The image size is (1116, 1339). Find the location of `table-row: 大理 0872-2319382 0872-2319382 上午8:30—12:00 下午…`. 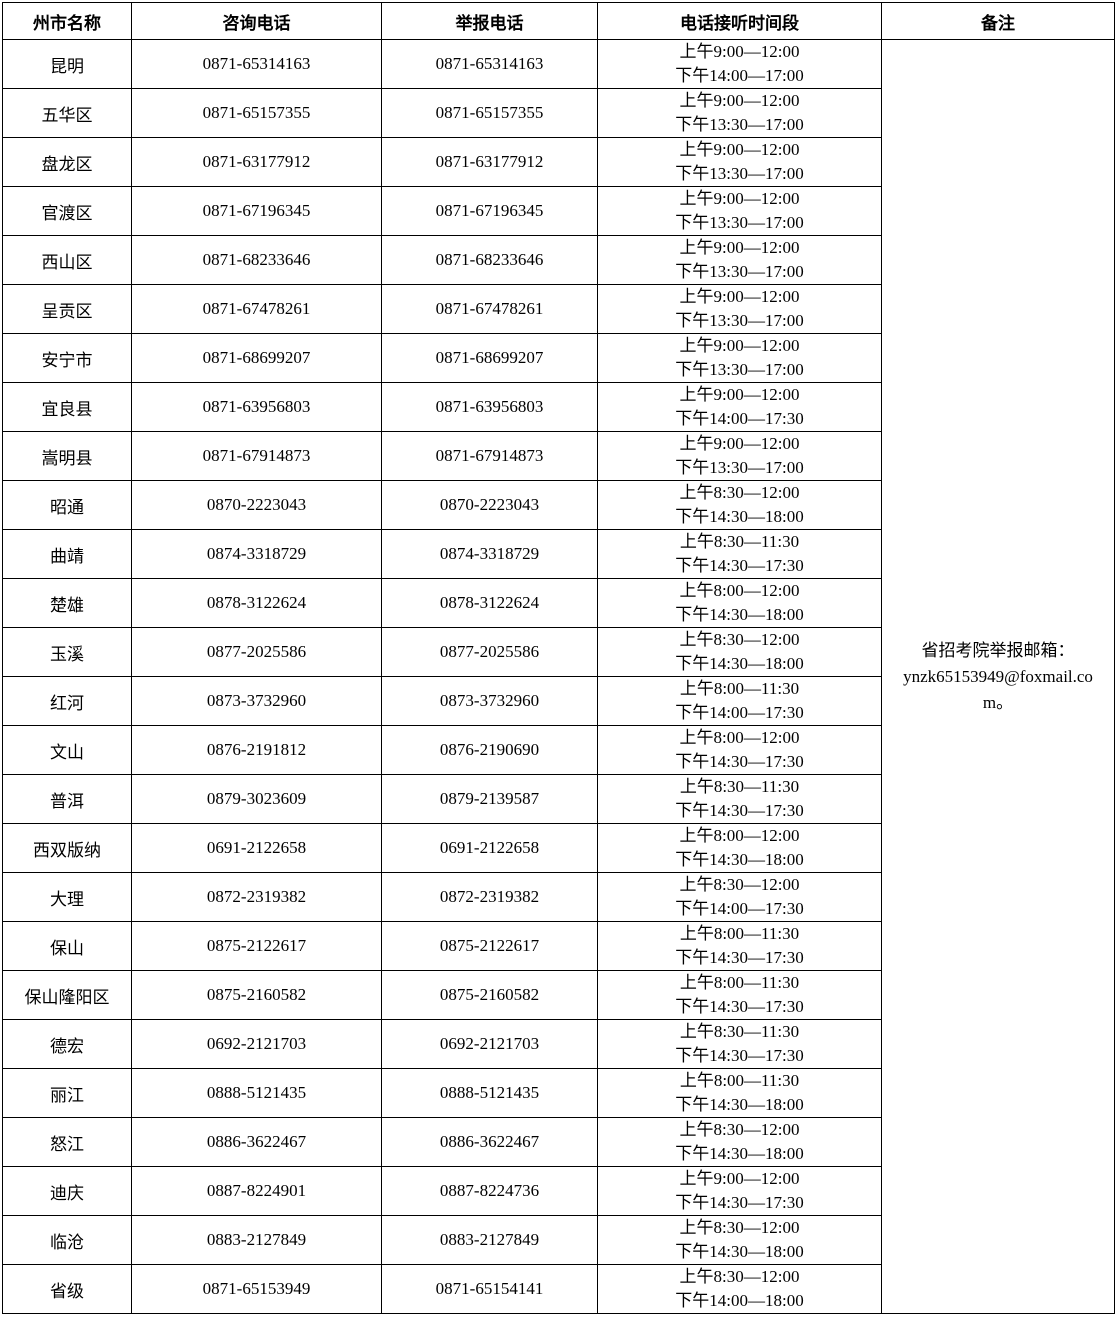

table-row: 大理 0872-2319382 0872-2319382 上午8:30—12:00 下午… is located at coordinates (558, 897).